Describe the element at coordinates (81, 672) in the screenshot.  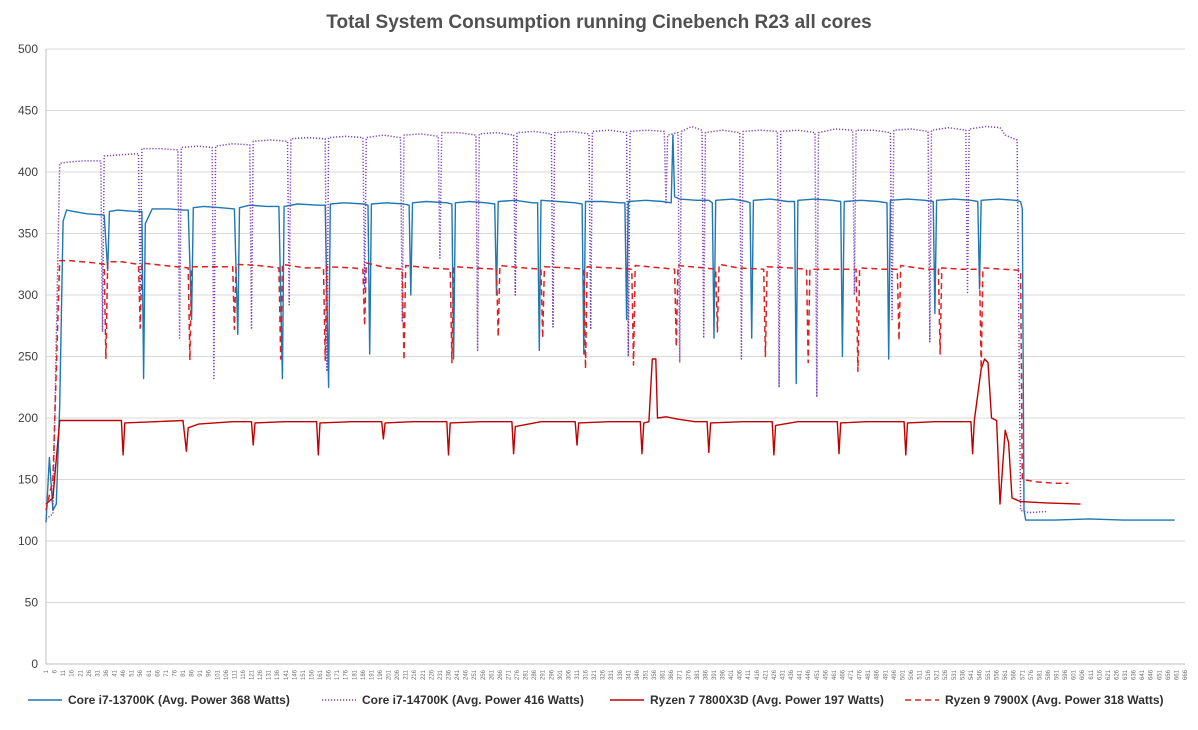
I see `x-tick-label: 21` at that location.